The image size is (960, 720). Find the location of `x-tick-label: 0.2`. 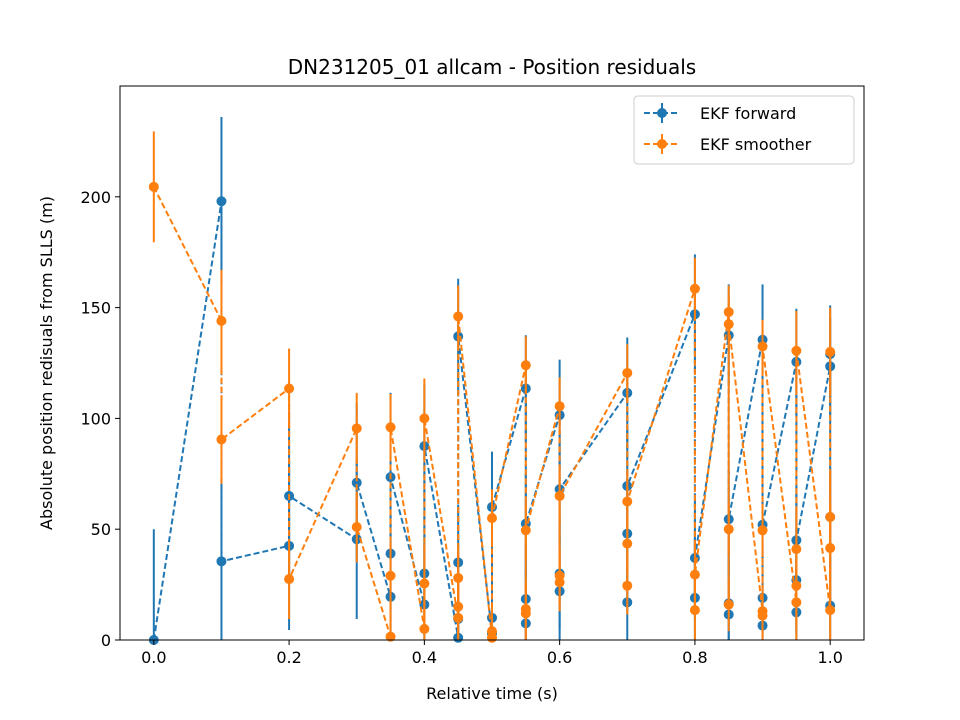

x-tick-label: 0.2 is located at coordinates (288, 657).